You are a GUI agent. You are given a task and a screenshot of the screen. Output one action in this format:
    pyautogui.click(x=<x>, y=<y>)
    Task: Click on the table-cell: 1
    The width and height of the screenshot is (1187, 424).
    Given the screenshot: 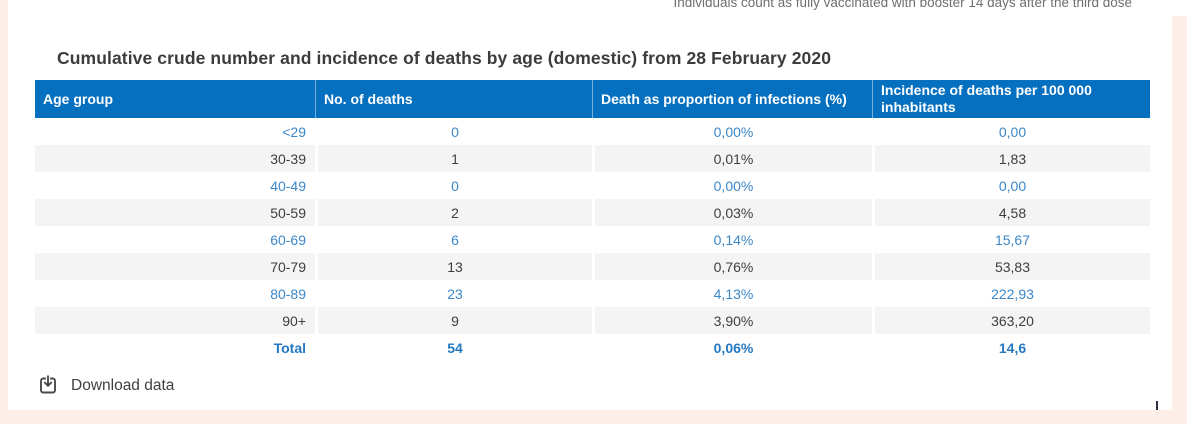 What is the action you would take?
    pyautogui.click(x=453, y=158)
    